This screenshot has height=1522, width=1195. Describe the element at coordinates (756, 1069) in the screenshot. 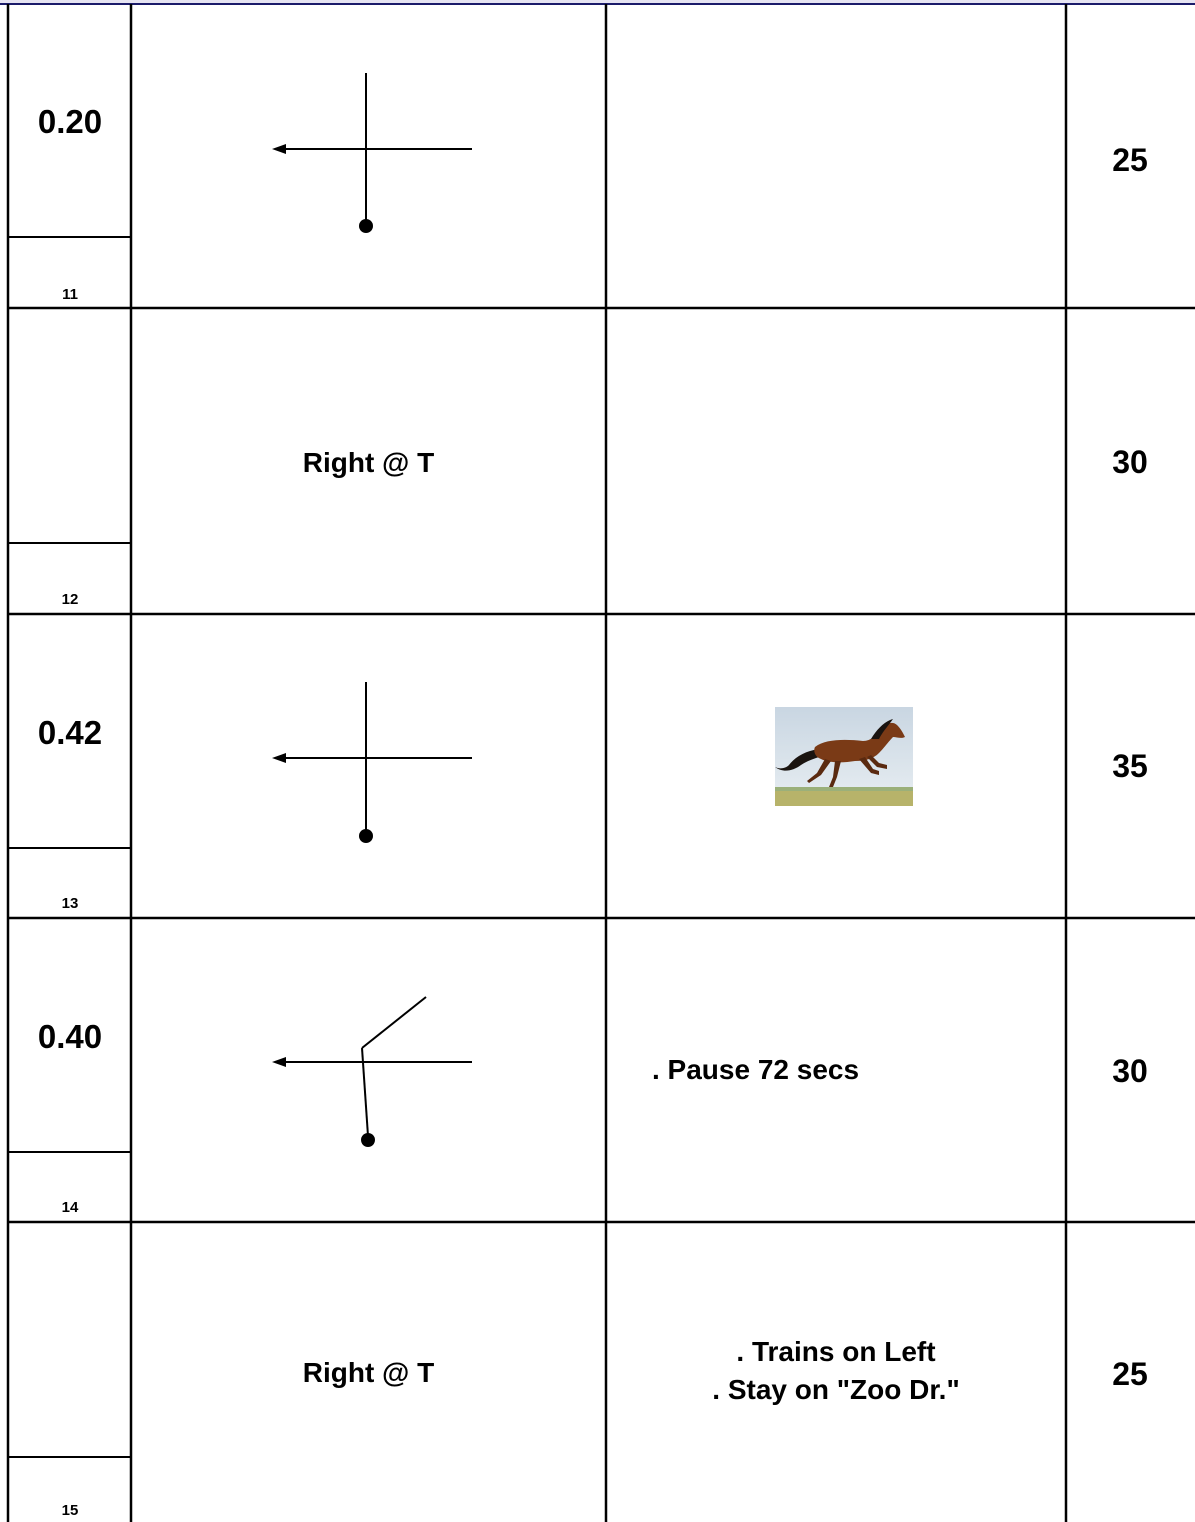

I see `note-line: . Pause 72 secs` at that location.